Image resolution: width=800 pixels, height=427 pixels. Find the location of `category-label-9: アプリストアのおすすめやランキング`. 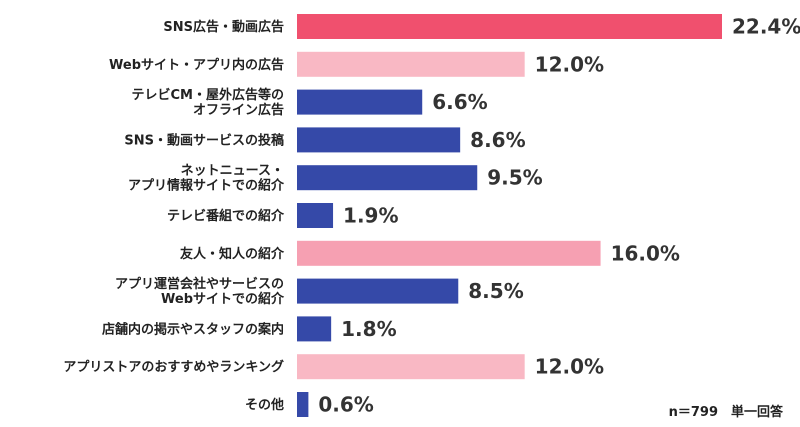

category-label-9: アプリストアのおすすめやランキング is located at coordinates (173, 367).